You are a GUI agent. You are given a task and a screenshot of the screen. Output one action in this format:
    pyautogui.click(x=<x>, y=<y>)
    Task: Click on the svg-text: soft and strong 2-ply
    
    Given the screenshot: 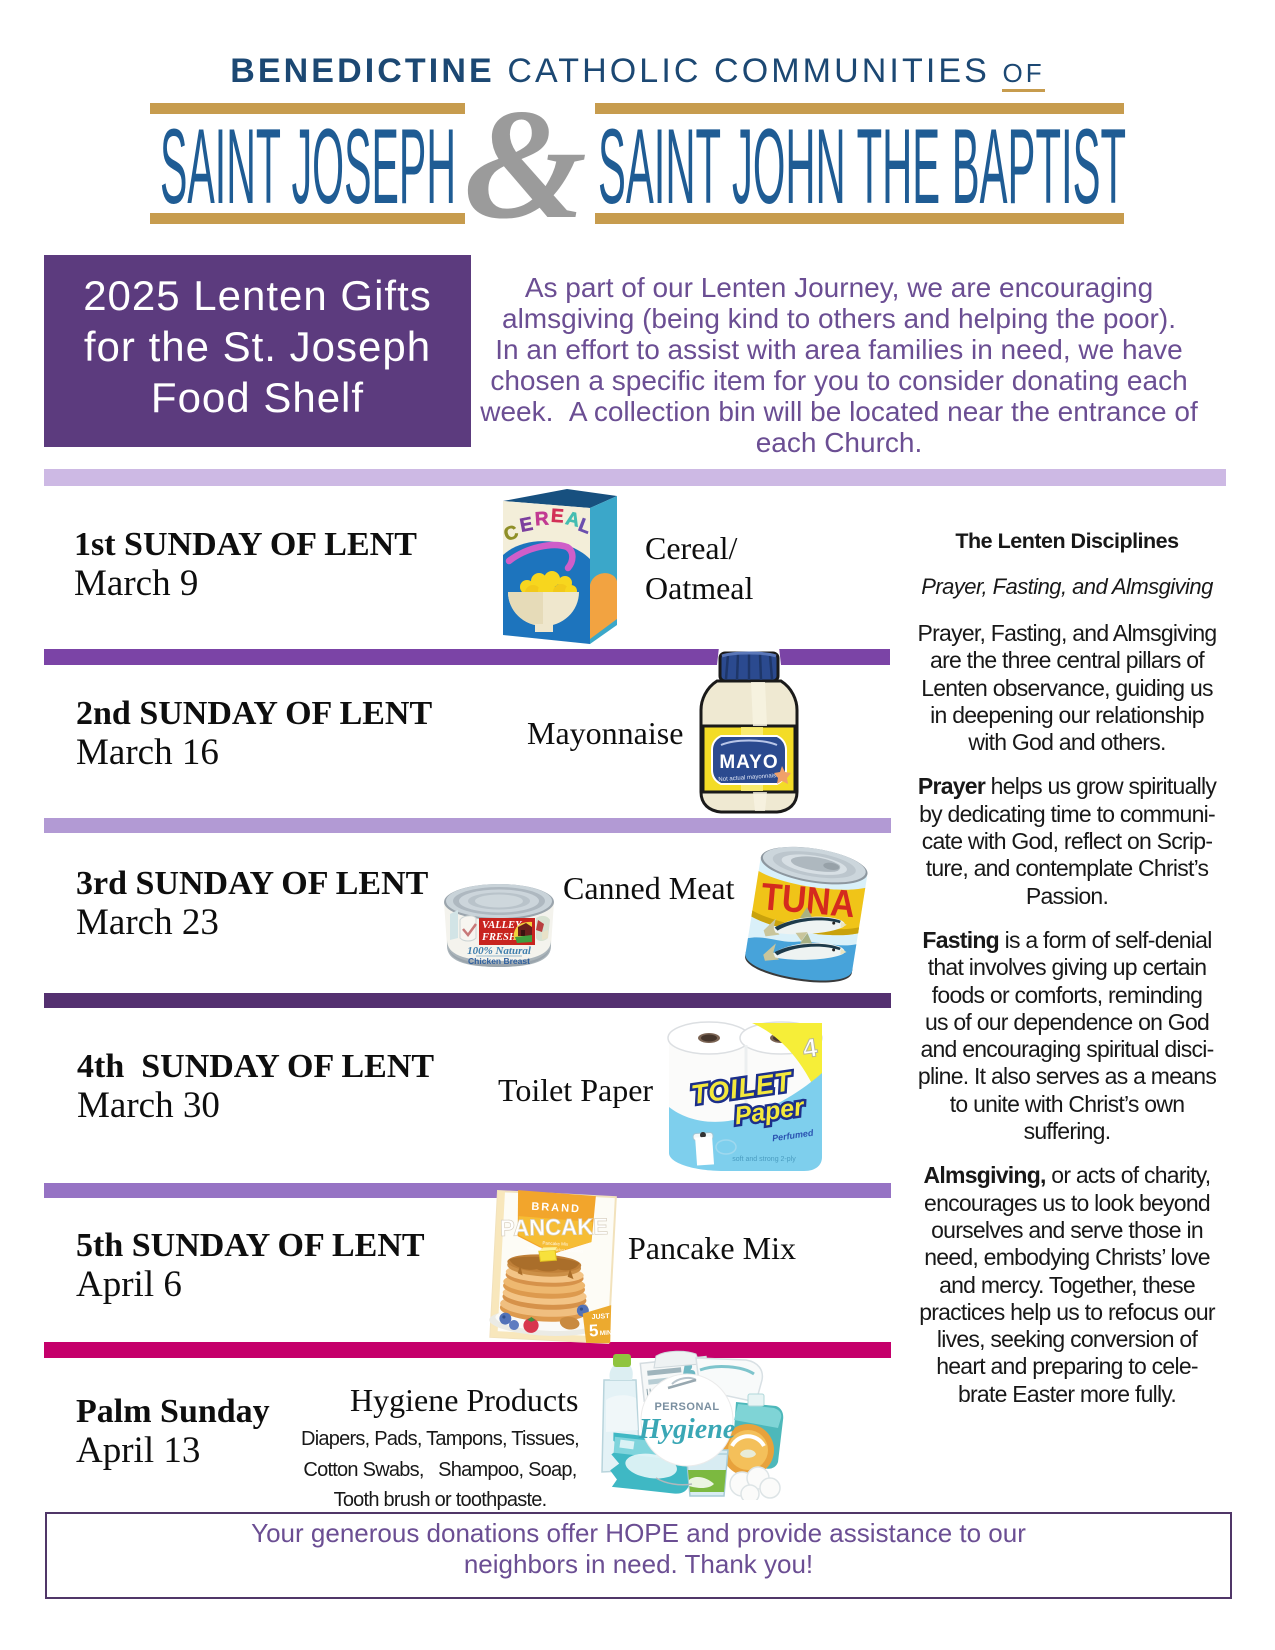 What is the action you would take?
    pyautogui.click(x=764, y=1159)
    